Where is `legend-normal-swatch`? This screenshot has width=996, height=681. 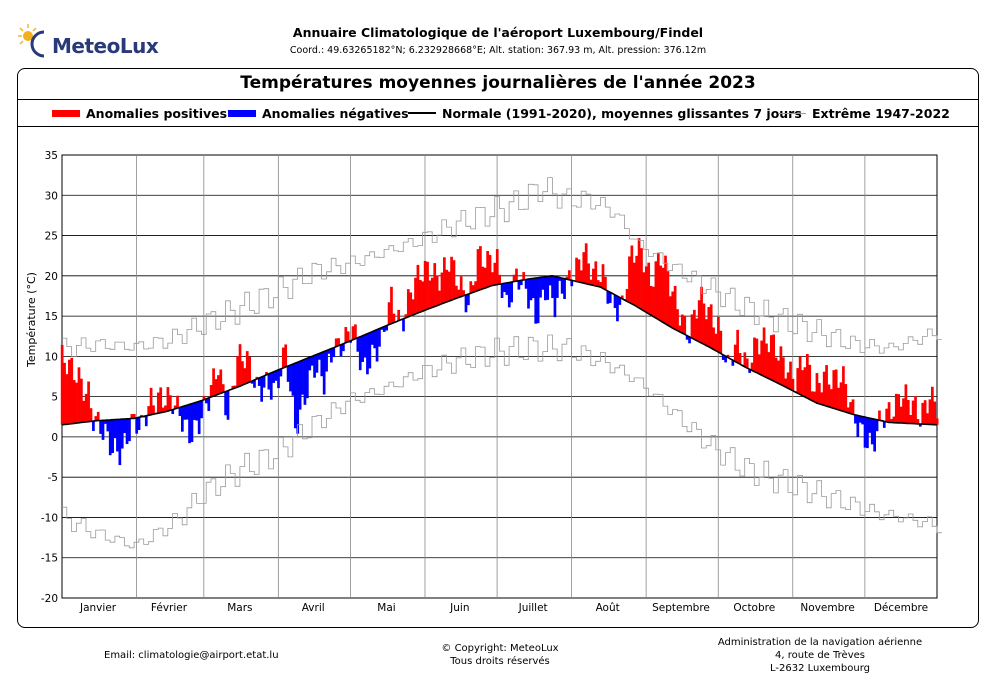
legend-normal-swatch is located at coordinates (422, 113).